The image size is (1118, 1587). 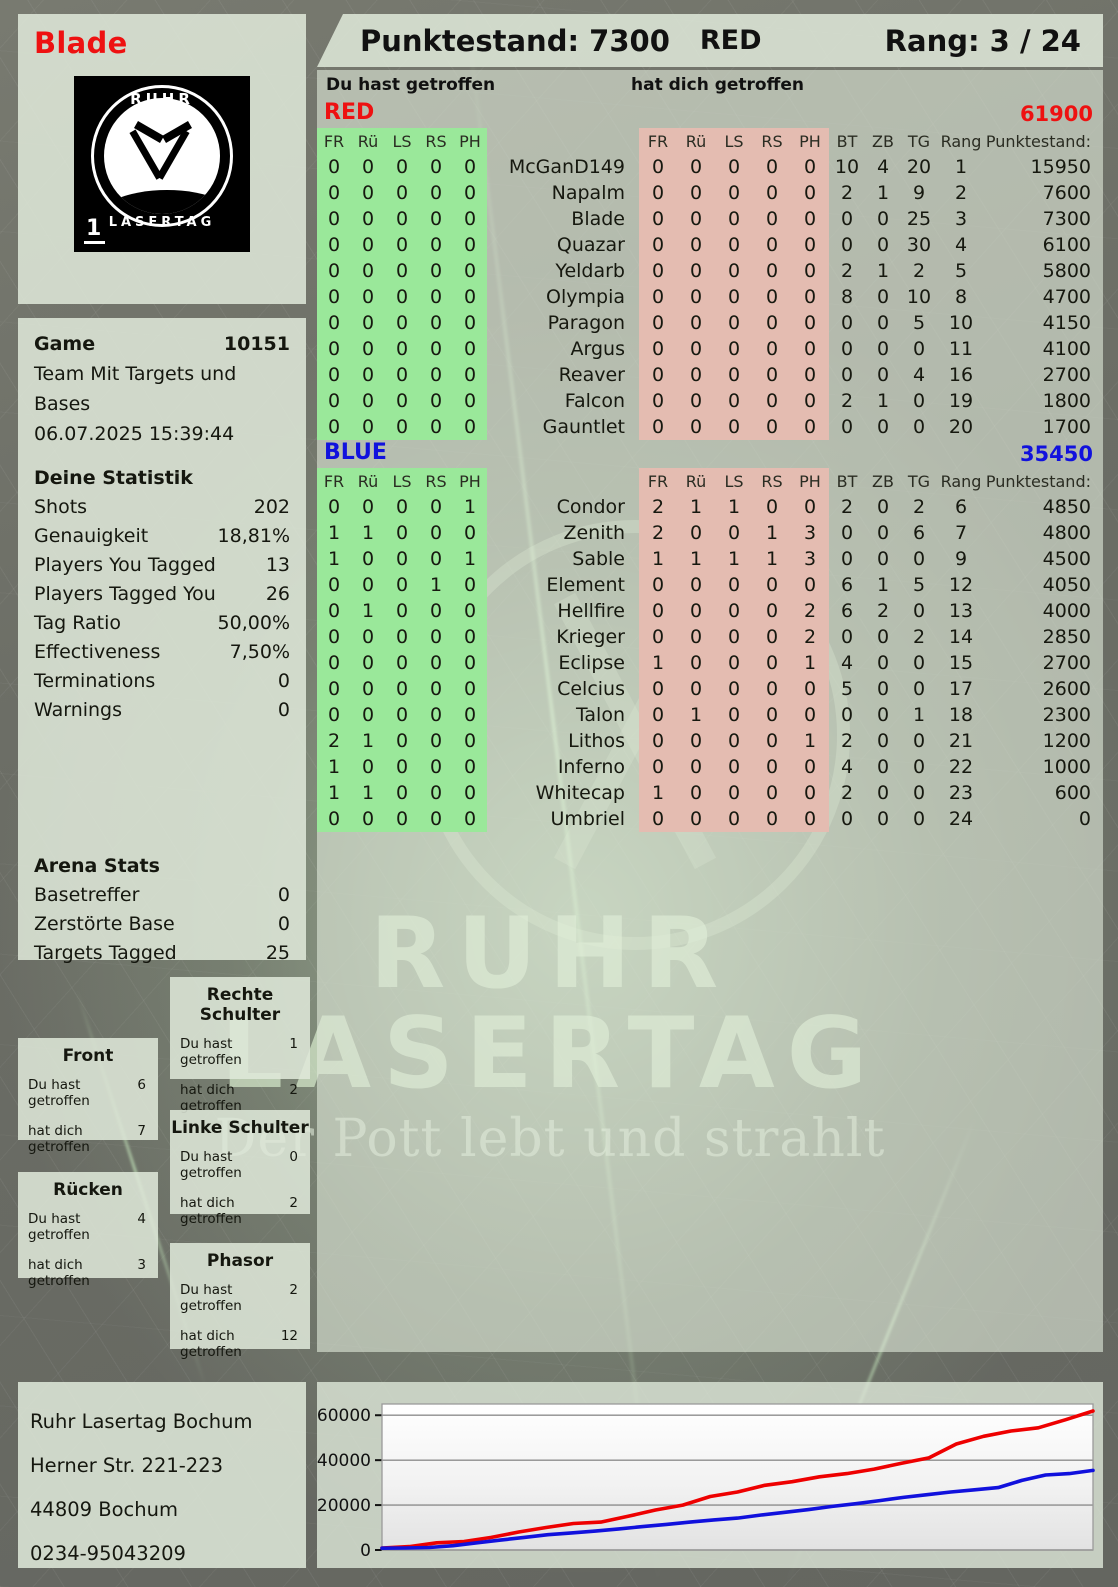 What do you see at coordinates (919, 715) in the screenshot?
I see `cell-tg: 1` at bounding box center [919, 715].